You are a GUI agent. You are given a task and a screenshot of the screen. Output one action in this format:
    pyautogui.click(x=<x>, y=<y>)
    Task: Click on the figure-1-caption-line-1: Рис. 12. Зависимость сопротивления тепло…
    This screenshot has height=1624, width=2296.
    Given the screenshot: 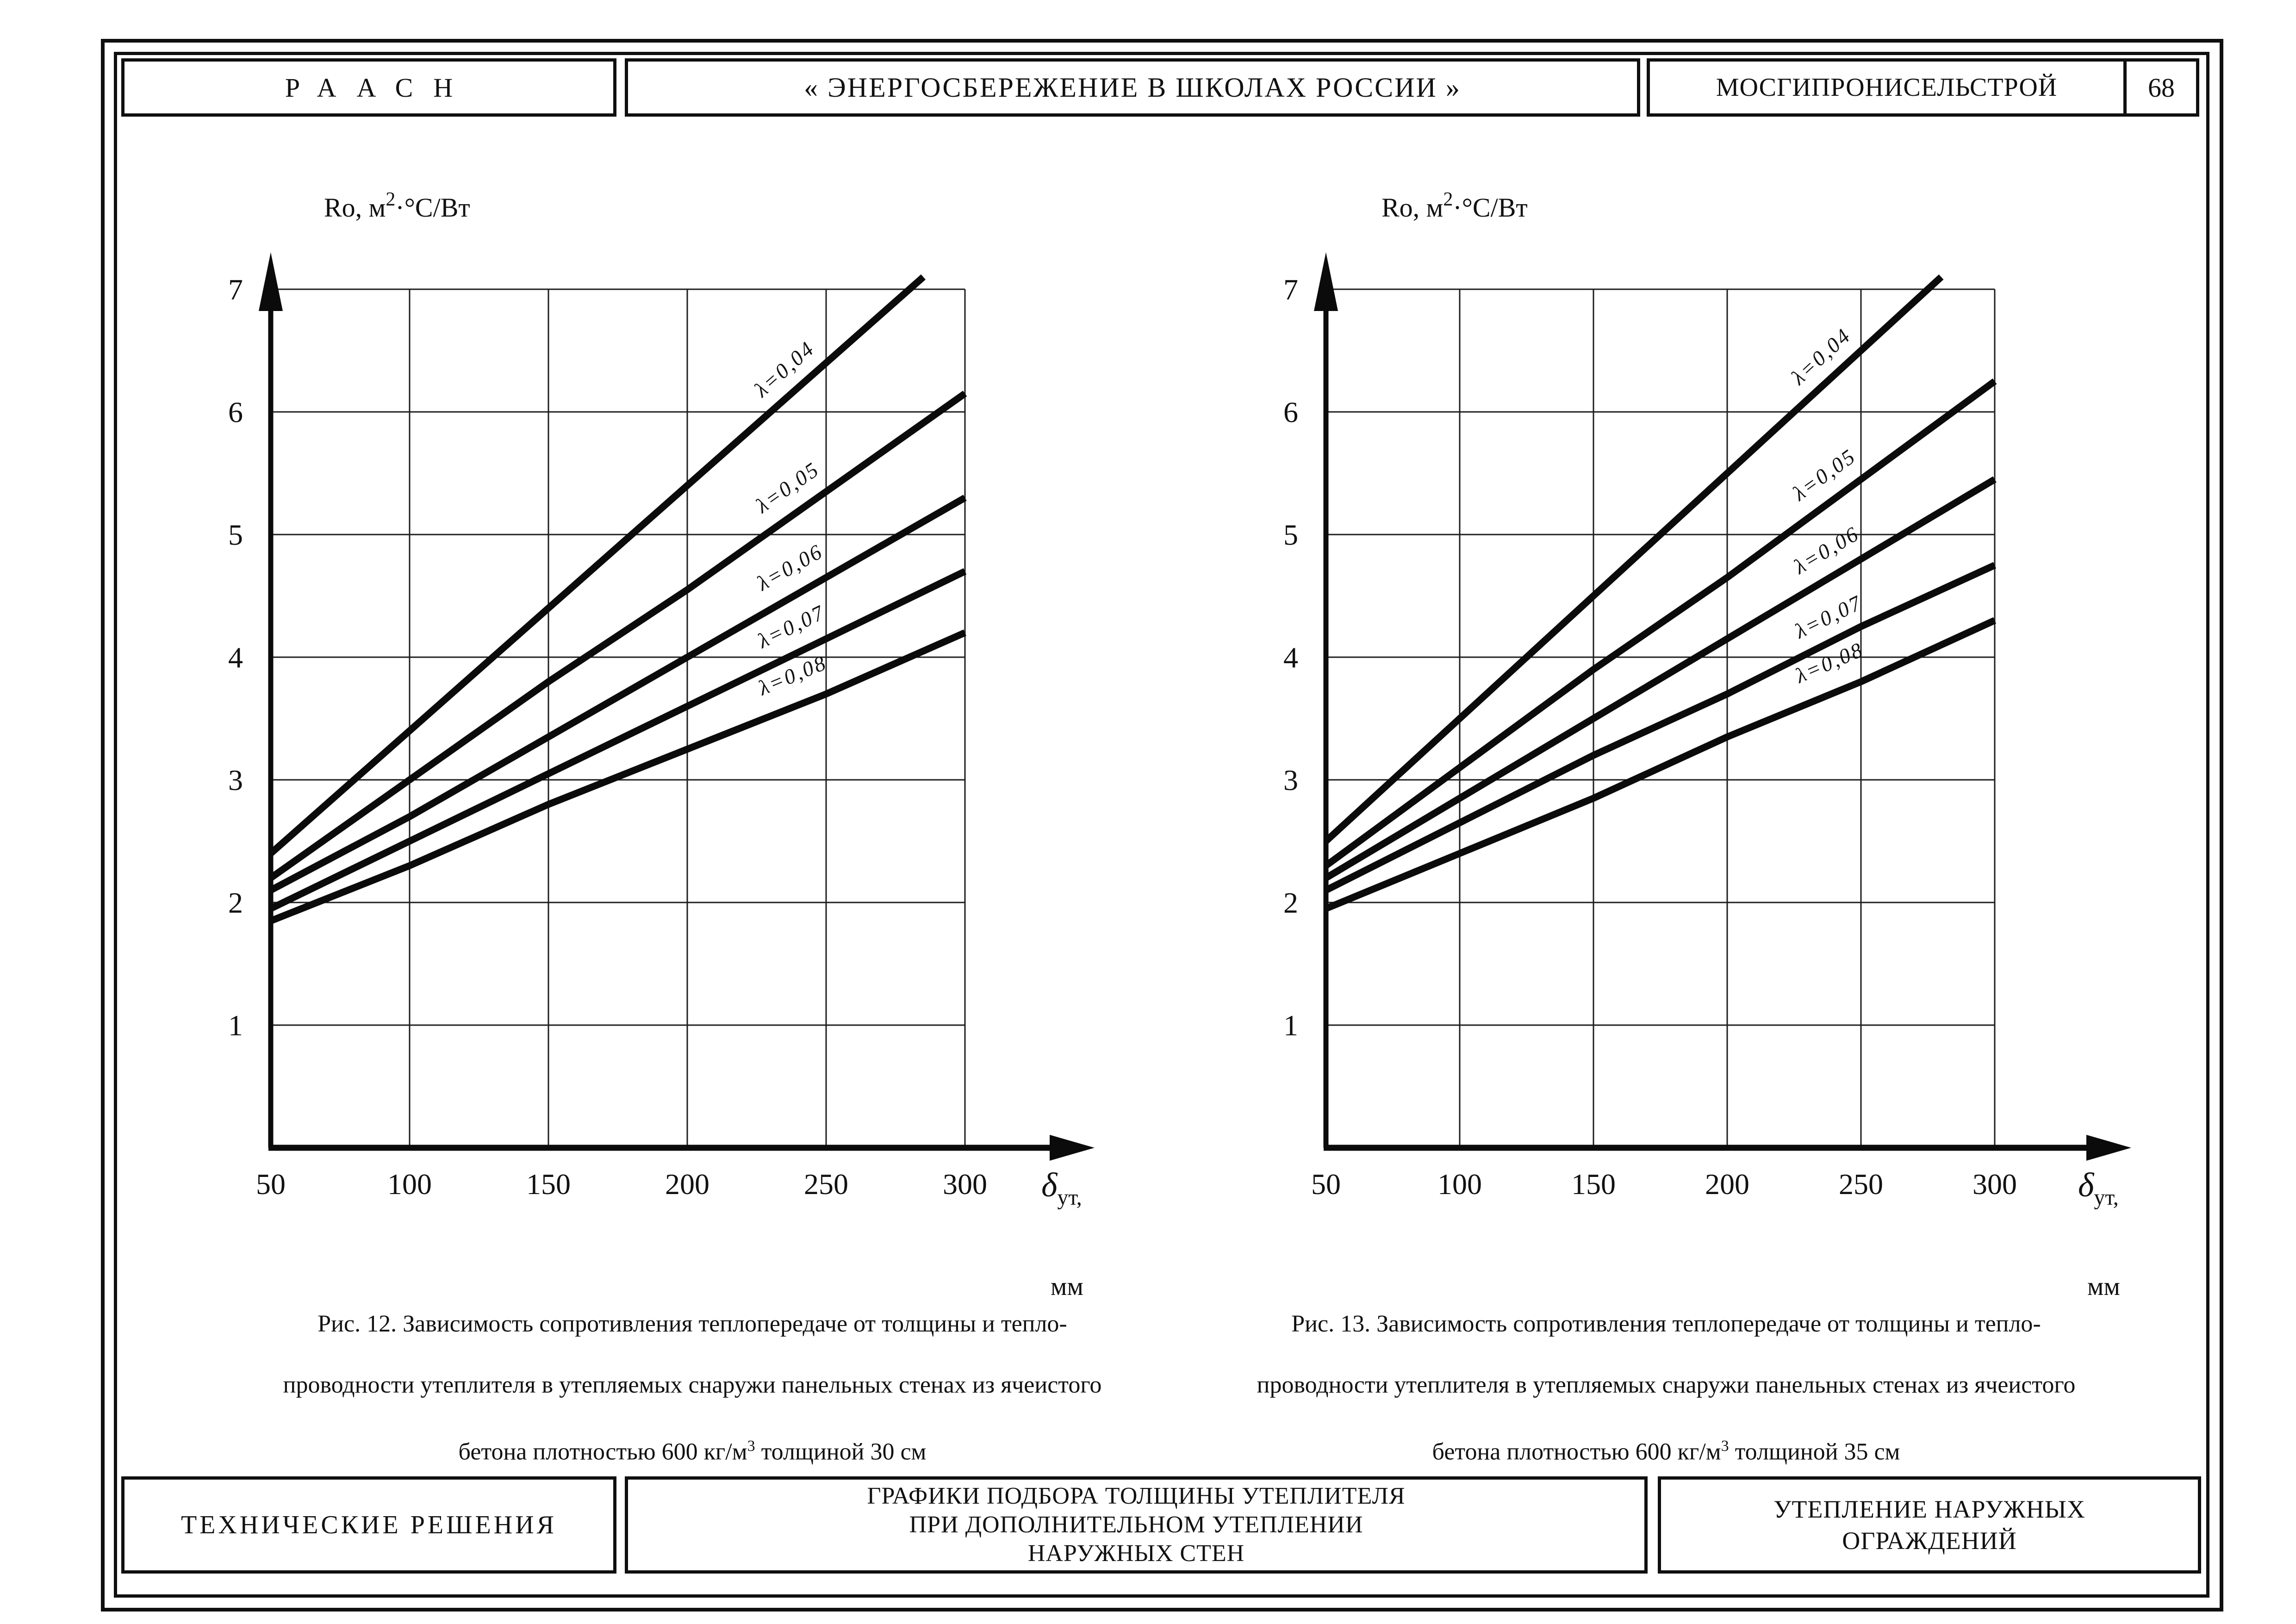 What is the action you would take?
    pyautogui.click(x=692, y=1324)
    